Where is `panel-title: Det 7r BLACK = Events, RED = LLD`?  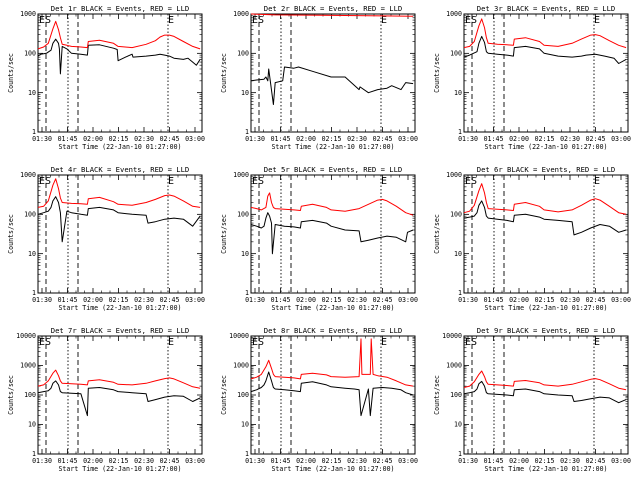
panel-title: Det 7r BLACK = Events, RED = LLD is located at coordinates (120, 330).